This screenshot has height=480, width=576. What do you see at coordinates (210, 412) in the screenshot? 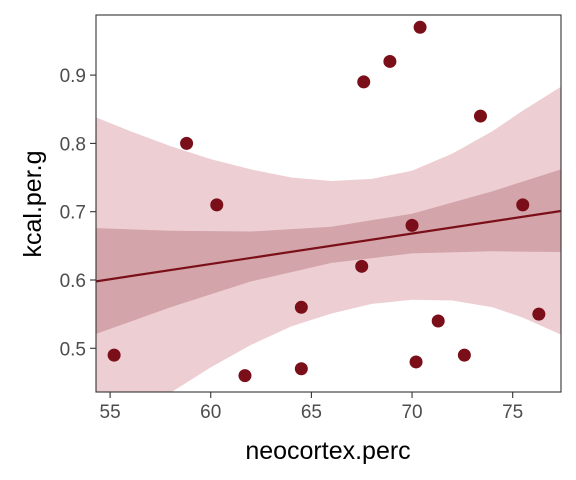
I see `x-tick-label: 60` at bounding box center [210, 412].